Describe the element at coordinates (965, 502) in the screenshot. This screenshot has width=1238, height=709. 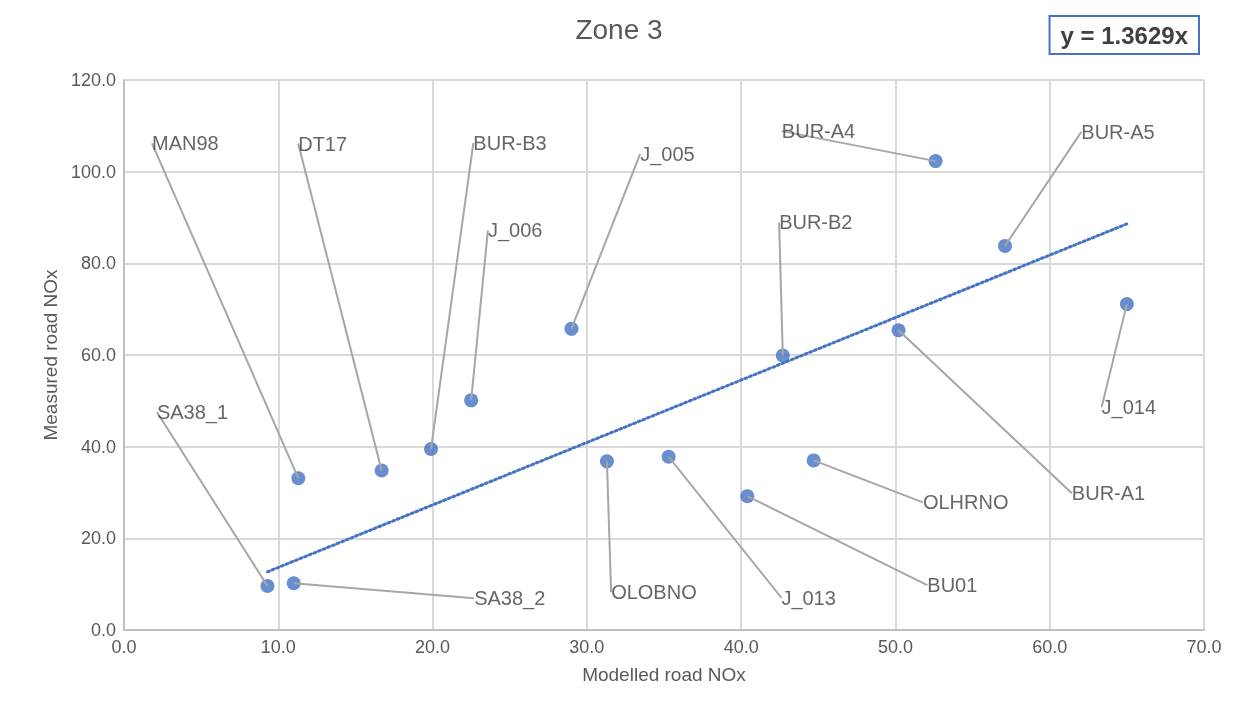
I see `annotation: OLHRNO` at that location.